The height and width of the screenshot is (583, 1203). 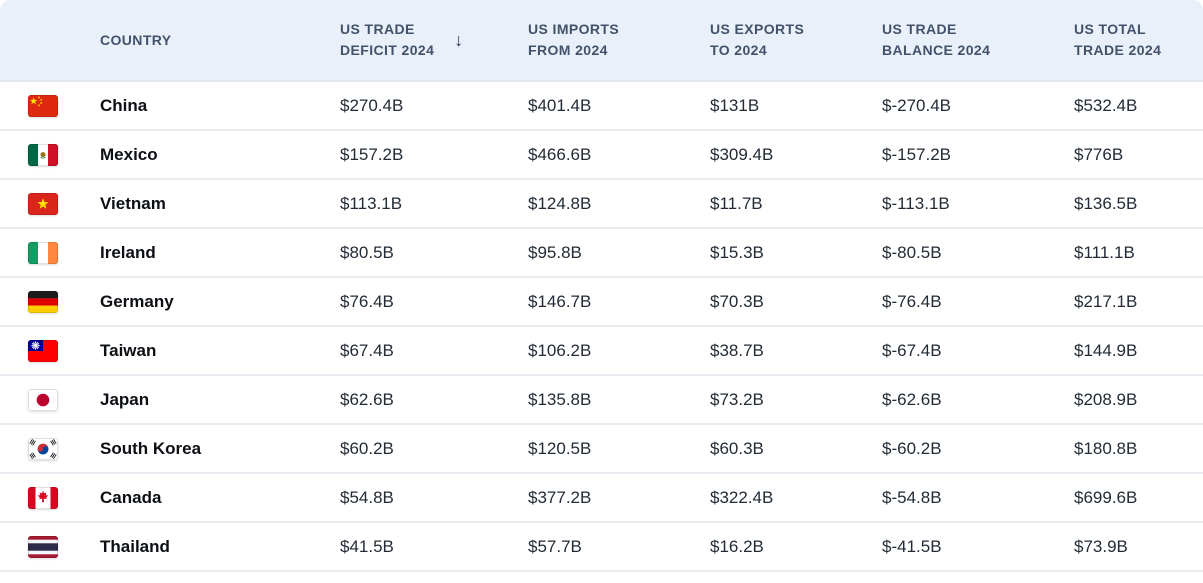 What do you see at coordinates (560, 448) in the screenshot?
I see `imports-value: $120.5B` at bounding box center [560, 448].